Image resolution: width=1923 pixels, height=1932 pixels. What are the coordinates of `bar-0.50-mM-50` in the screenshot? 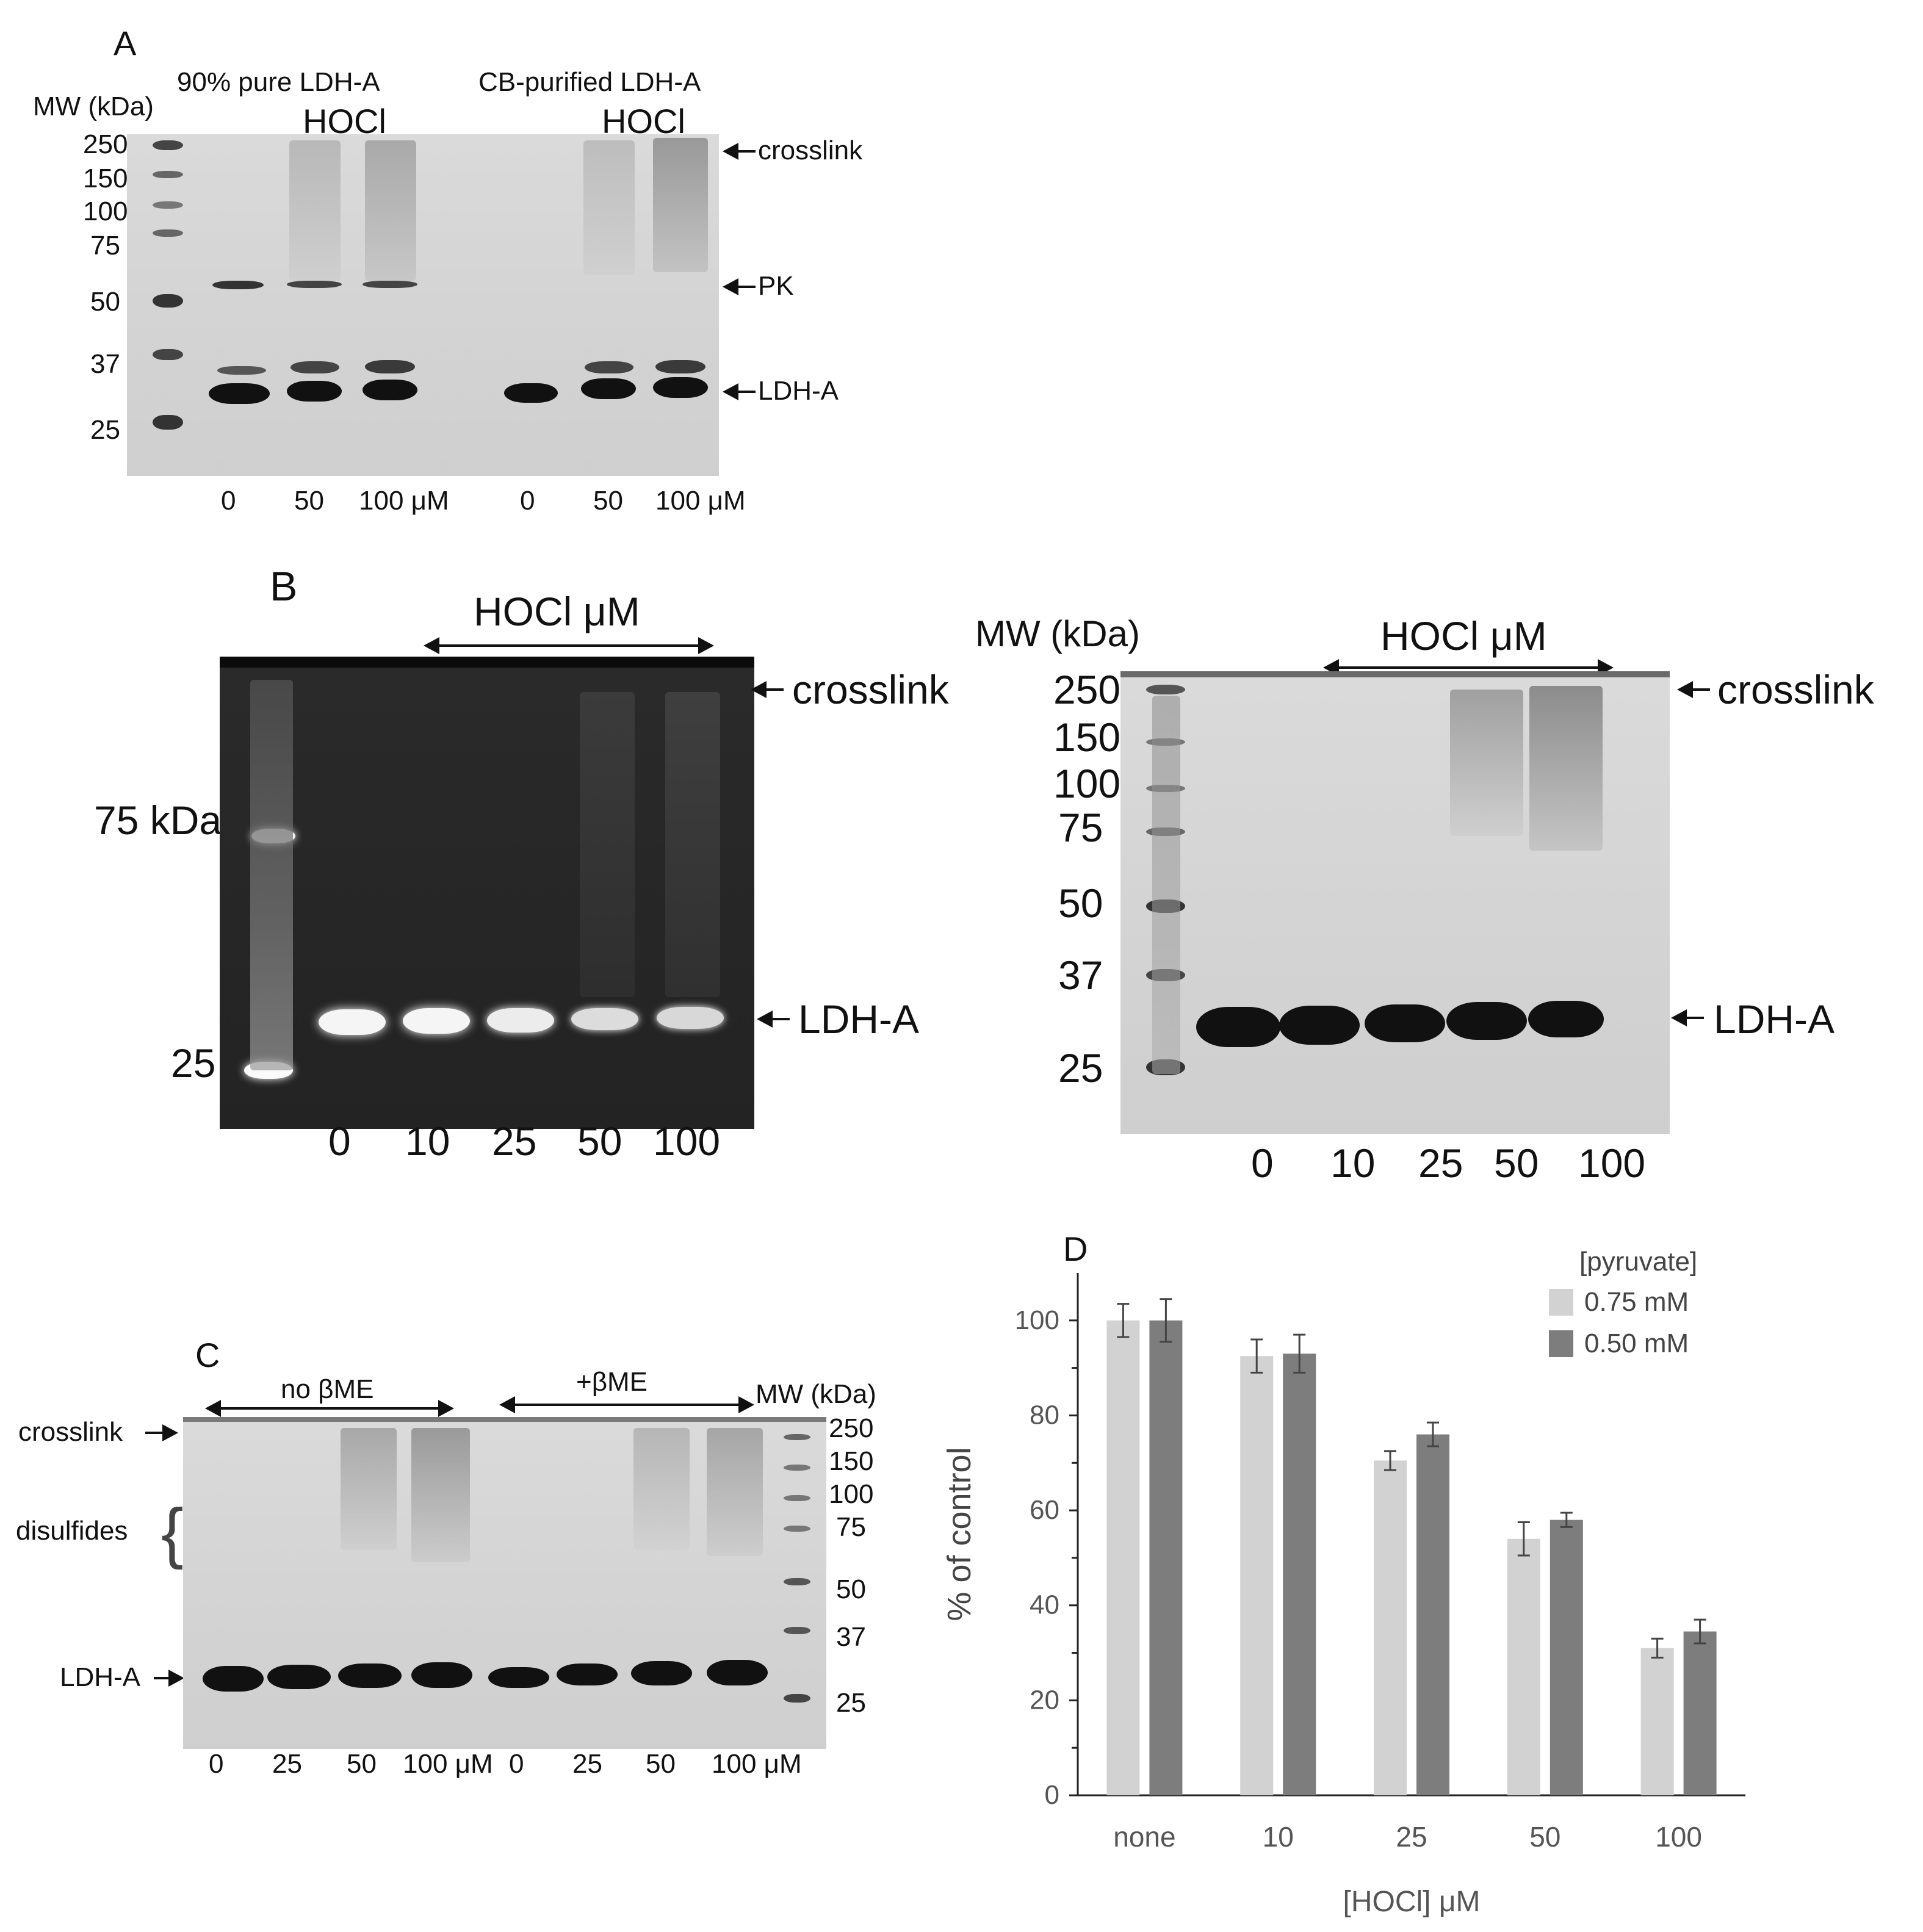 It's located at (1566, 1657).